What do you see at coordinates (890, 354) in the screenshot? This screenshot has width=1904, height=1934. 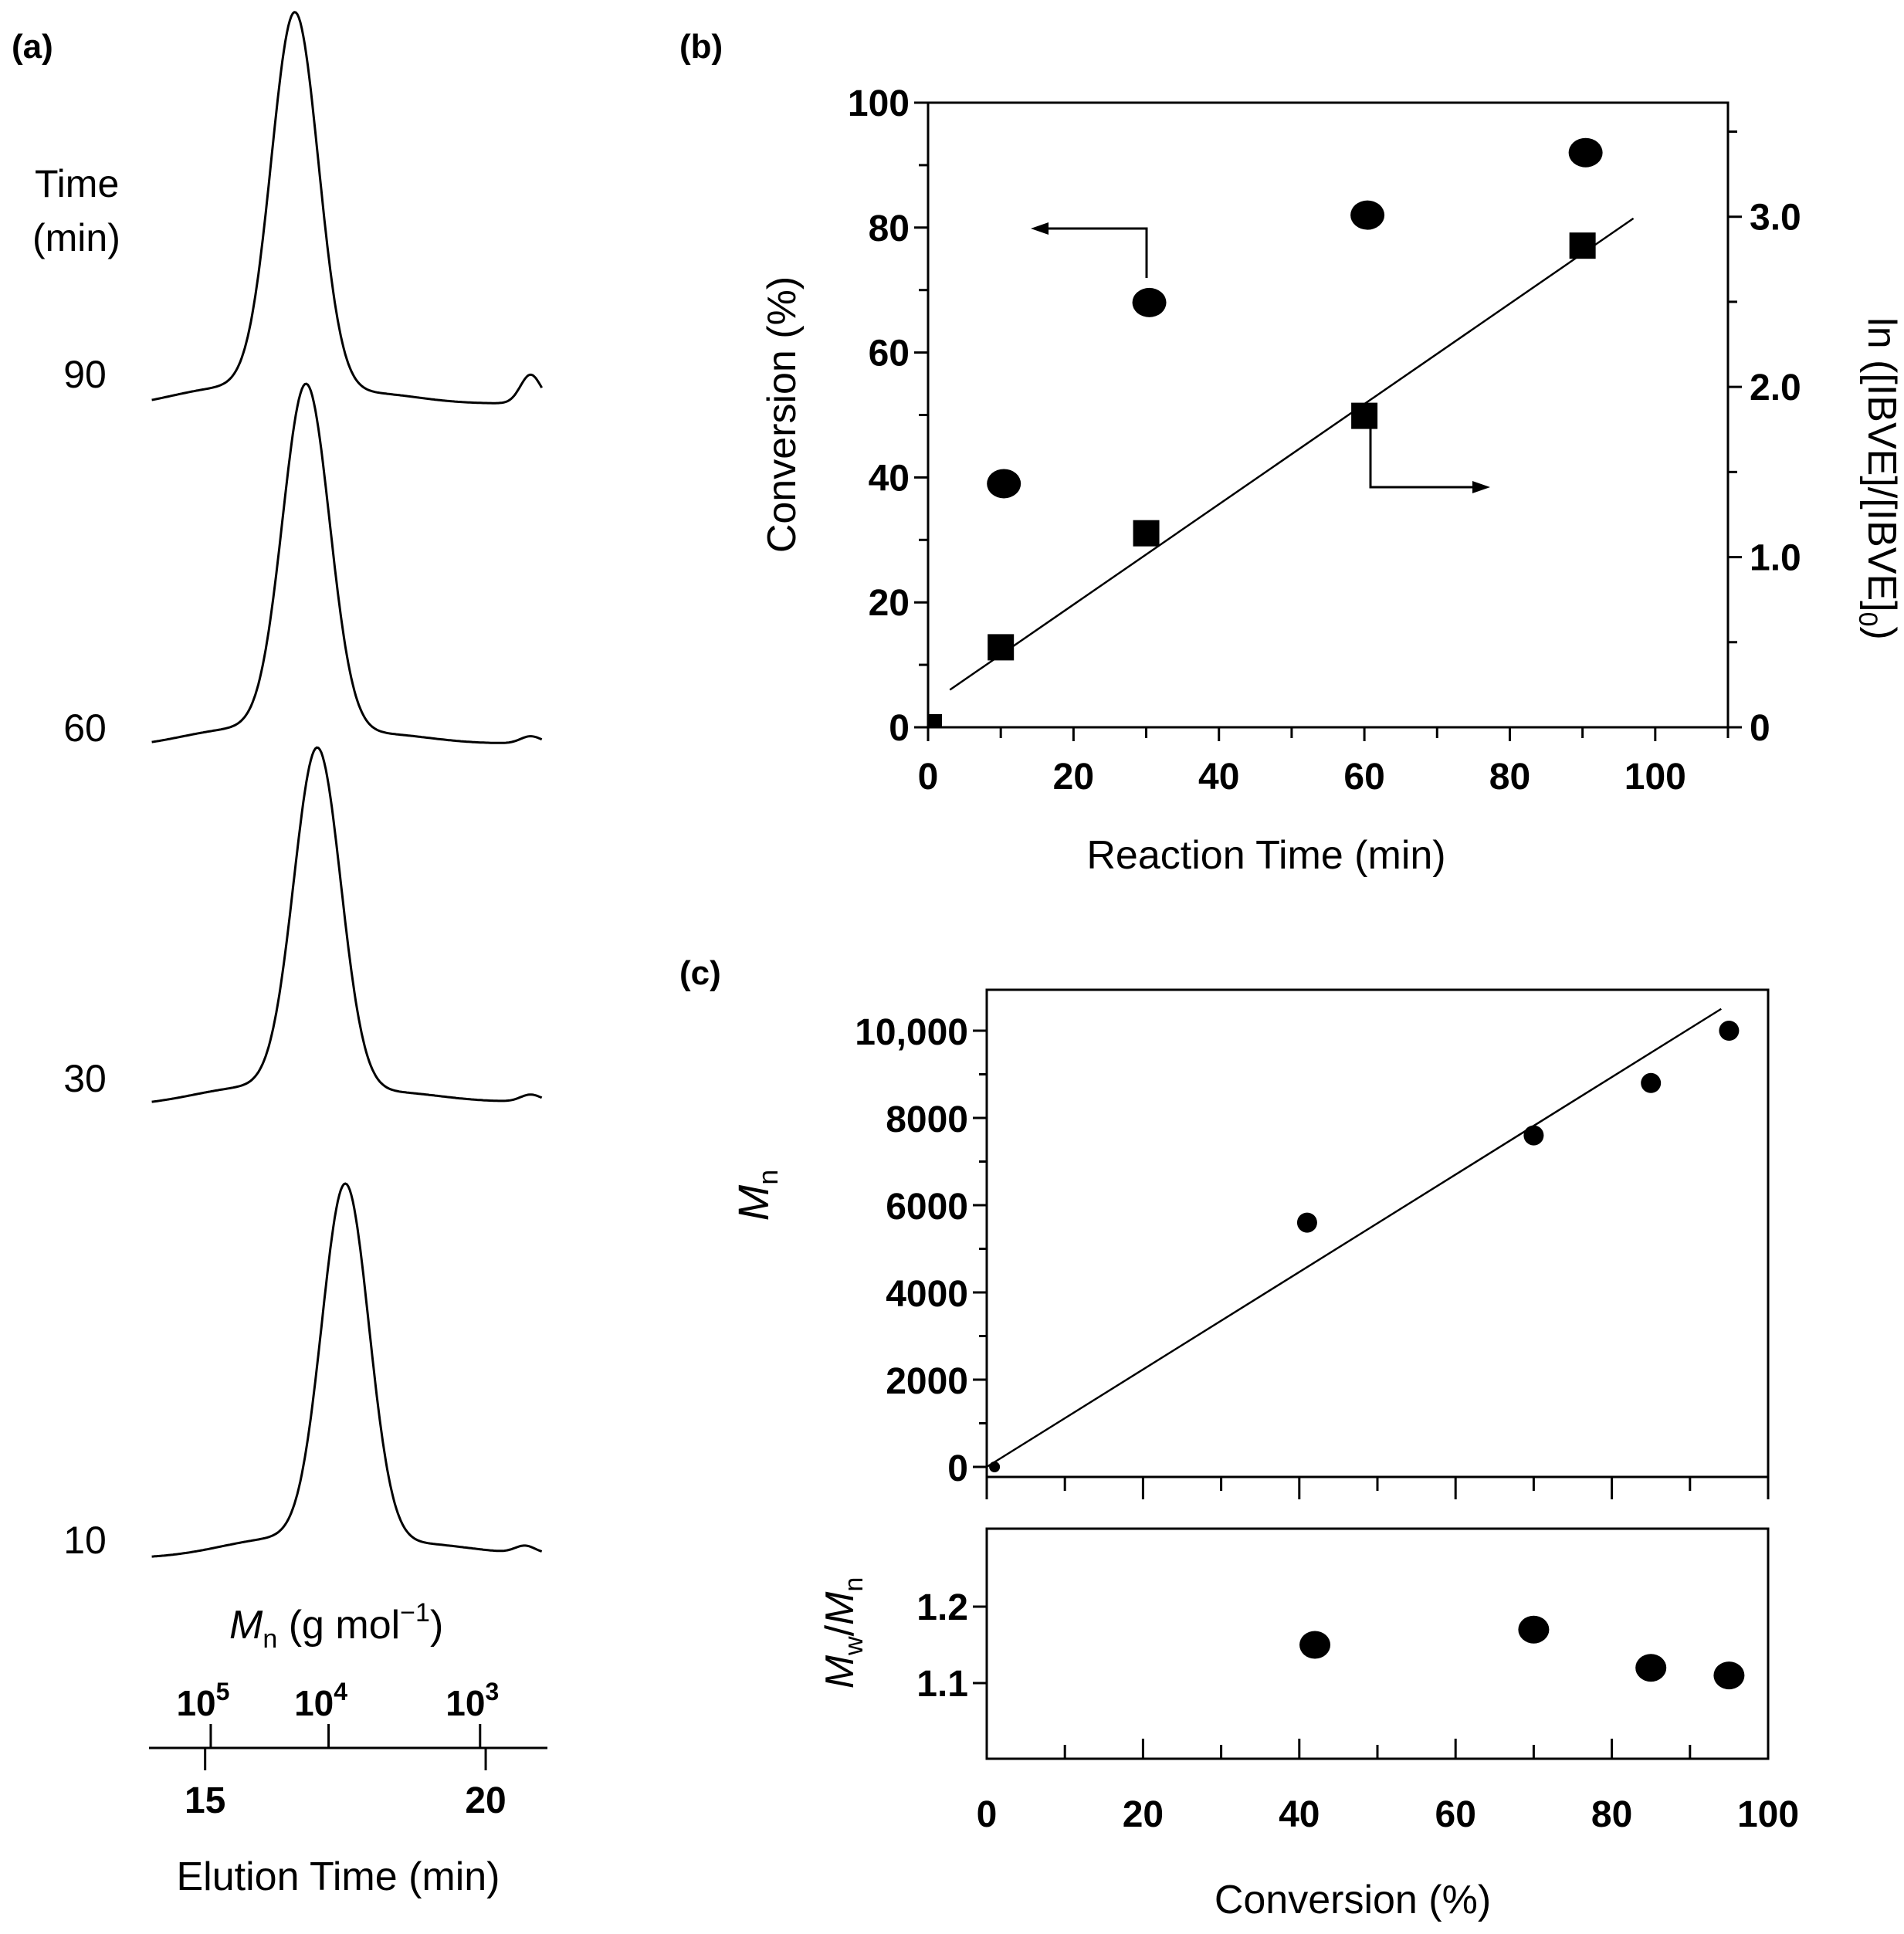 I see `y-tick-label: 60` at bounding box center [890, 354].